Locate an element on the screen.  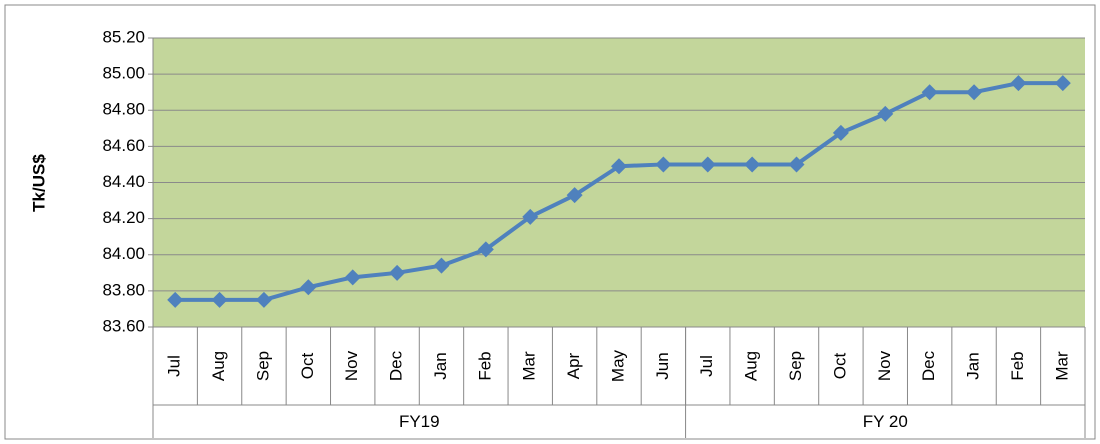
y-tick-label: 84.60 is located at coordinates (123, 145).